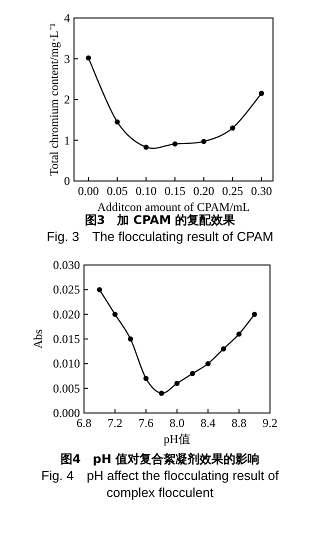 The width and height of the screenshot is (320, 548). I want to click on y-tick-label: 0.005, so click(66, 388).